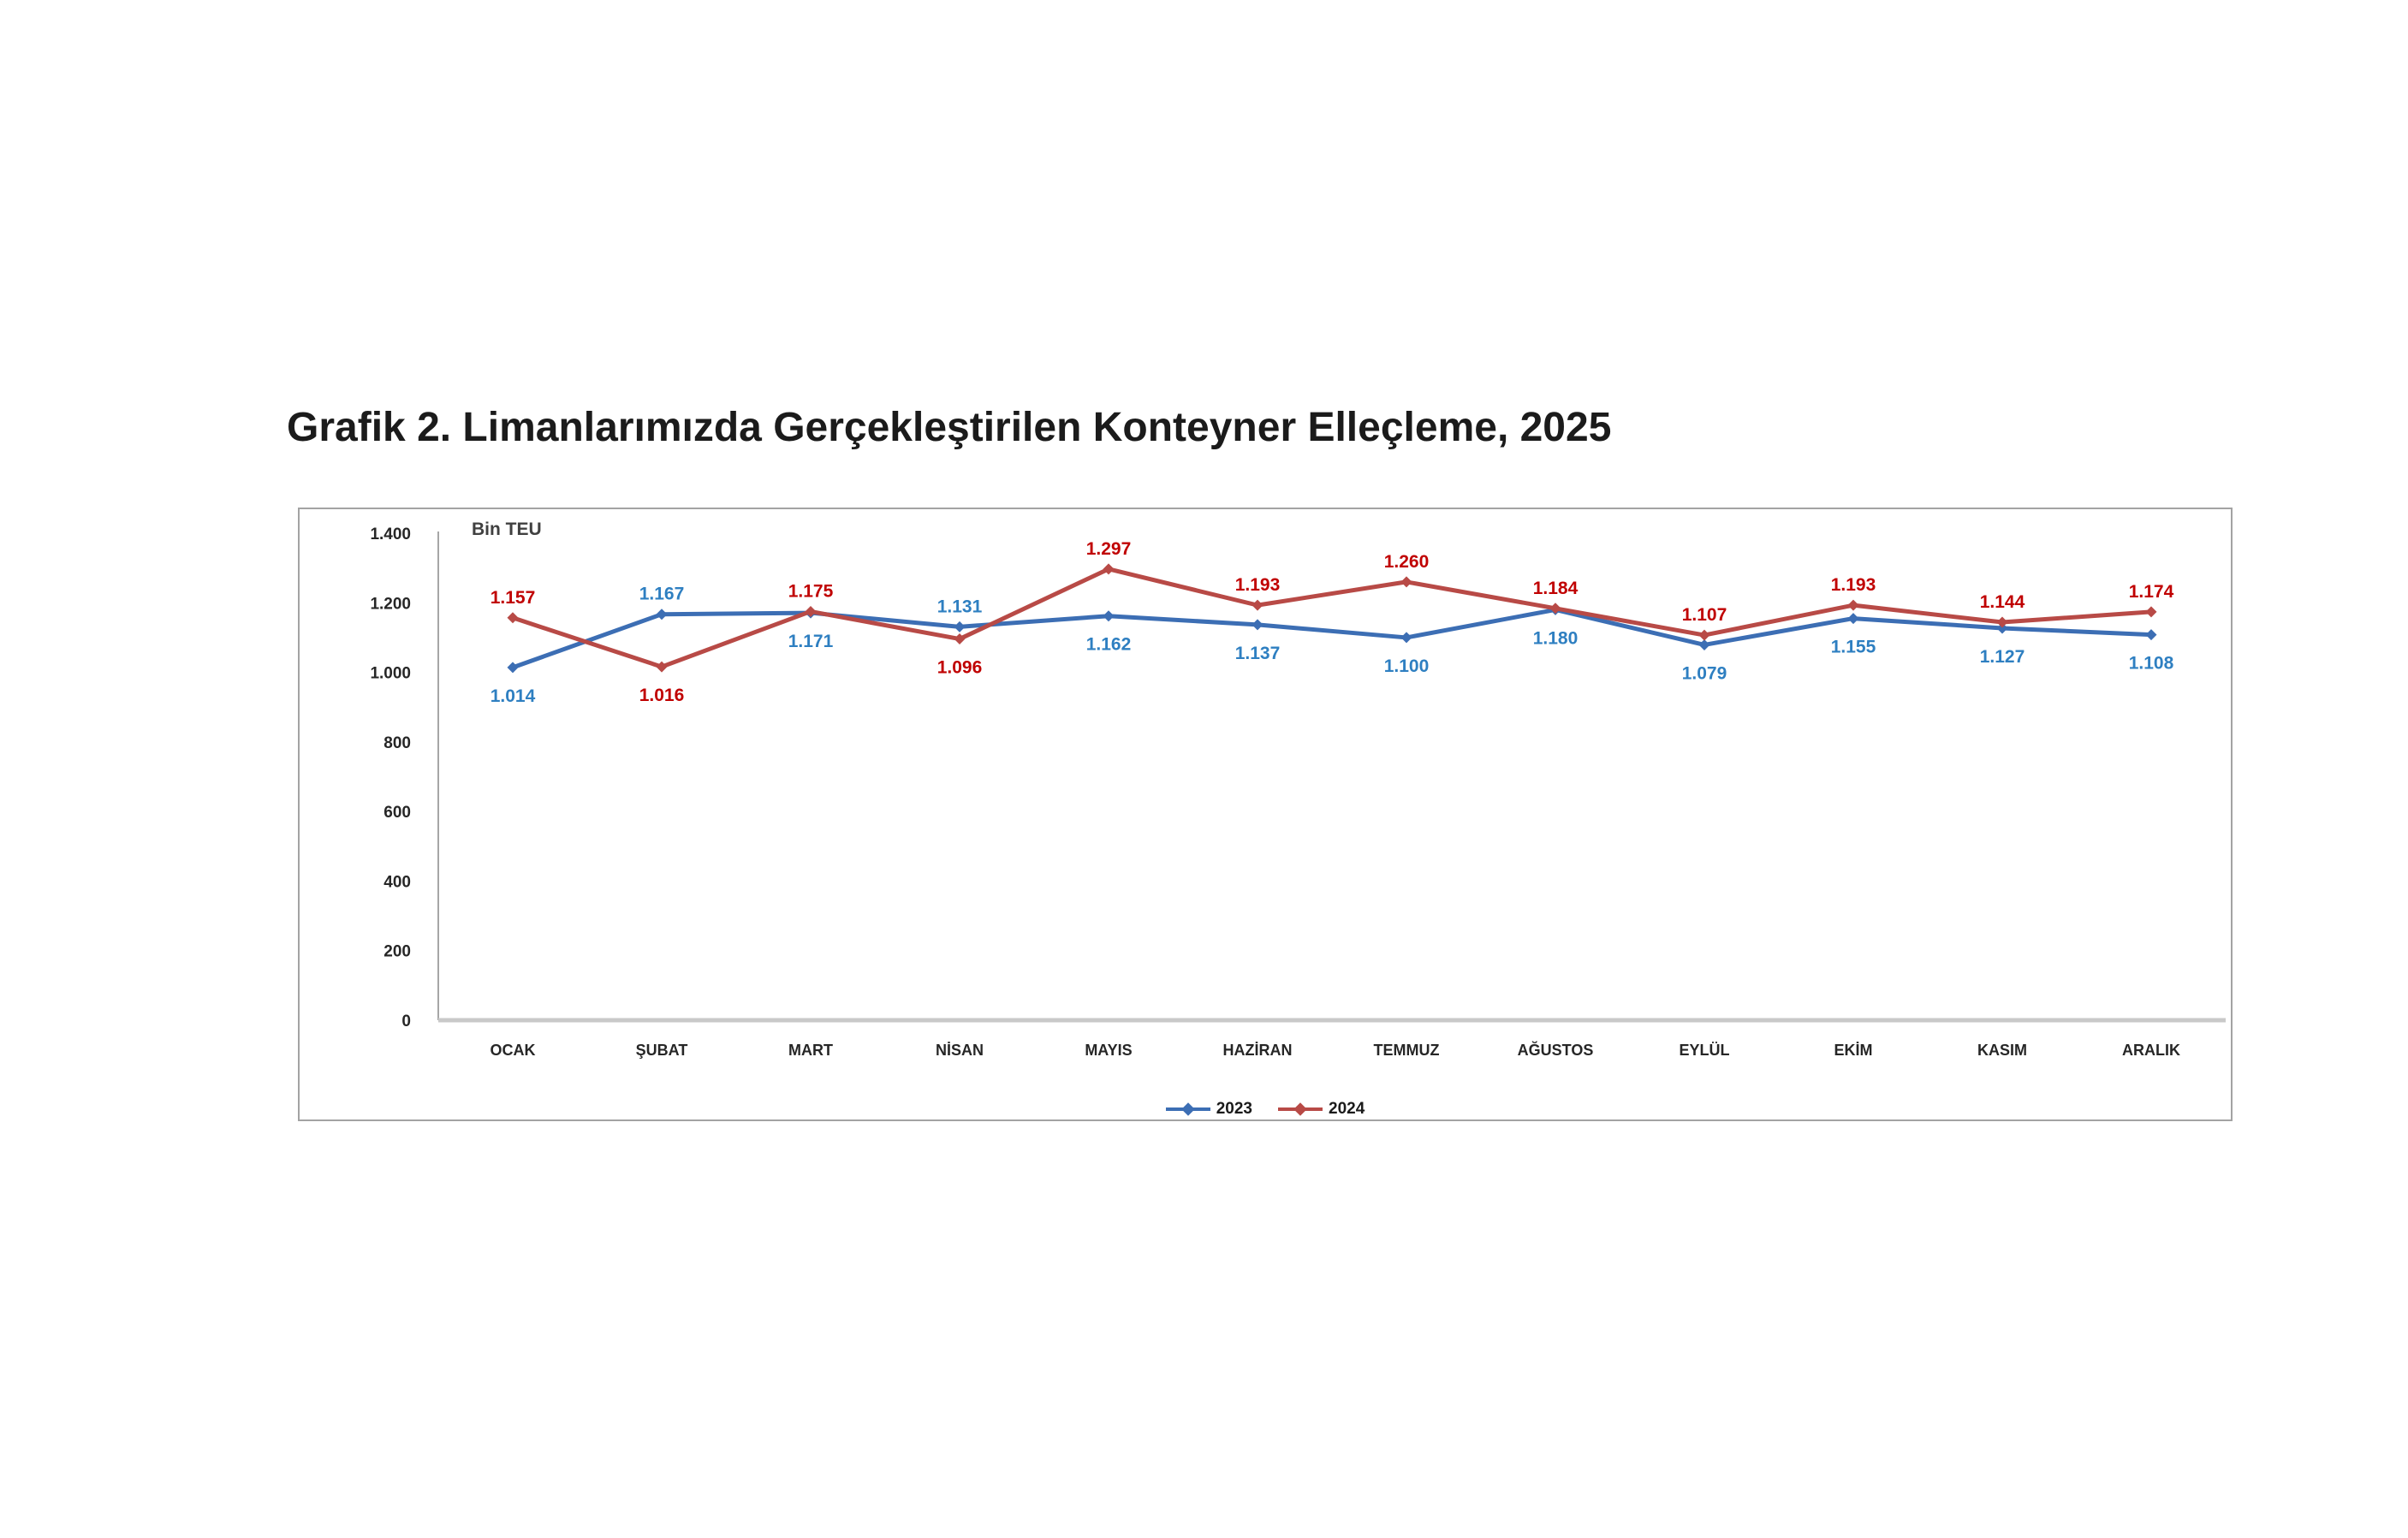 This screenshot has height=1538, width=2408. What do you see at coordinates (810, 1050) in the screenshot?
I see `x-tick-label: MART` at bounding box center [810, 1050].